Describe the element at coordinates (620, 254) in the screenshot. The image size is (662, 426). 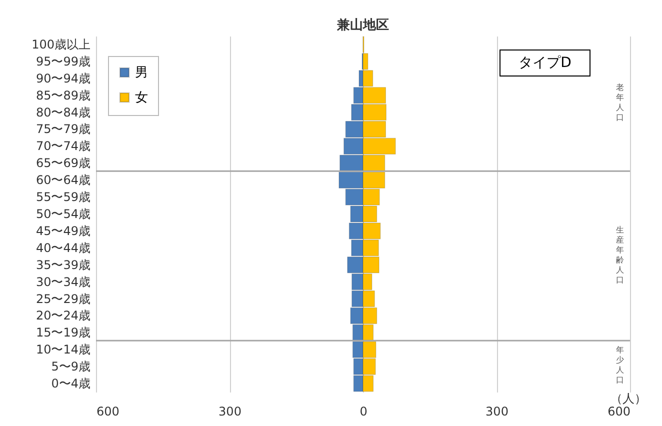
I see `annotation: 生産年齢人口` at that location.